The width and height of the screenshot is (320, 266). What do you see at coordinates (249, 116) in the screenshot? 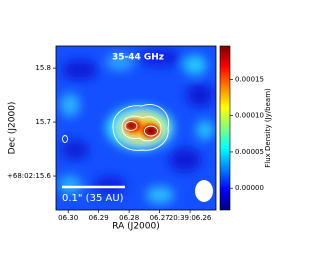
I see `colorbar-tick-label: 0.00010` at bounding box center [249, 116].